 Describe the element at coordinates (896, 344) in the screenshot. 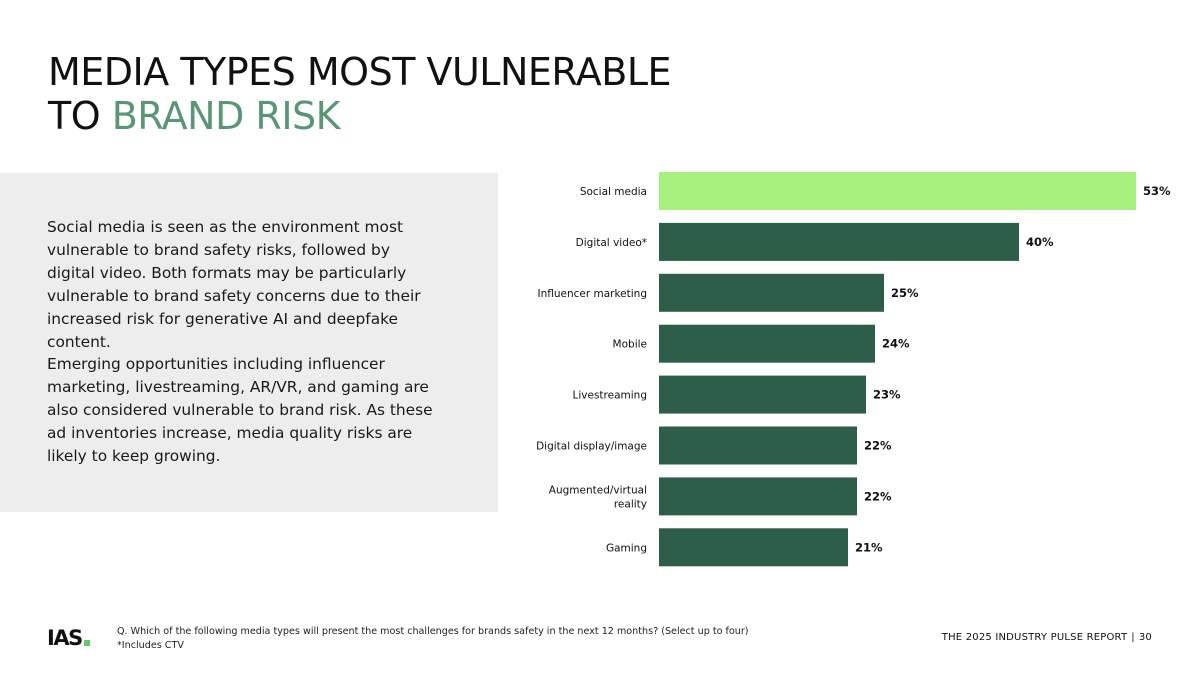

I see `value-label-mobile: 24%` at that location.